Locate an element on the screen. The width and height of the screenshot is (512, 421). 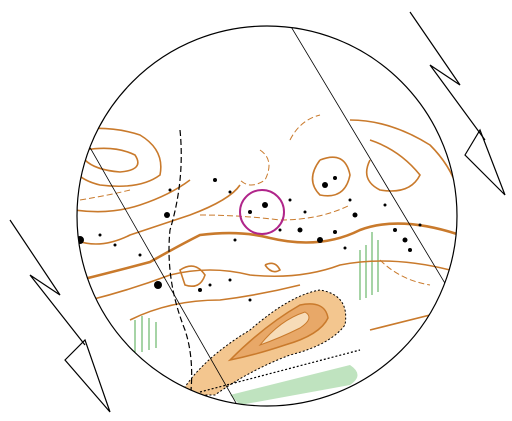
control-circle is located at coordinates (262, 212).